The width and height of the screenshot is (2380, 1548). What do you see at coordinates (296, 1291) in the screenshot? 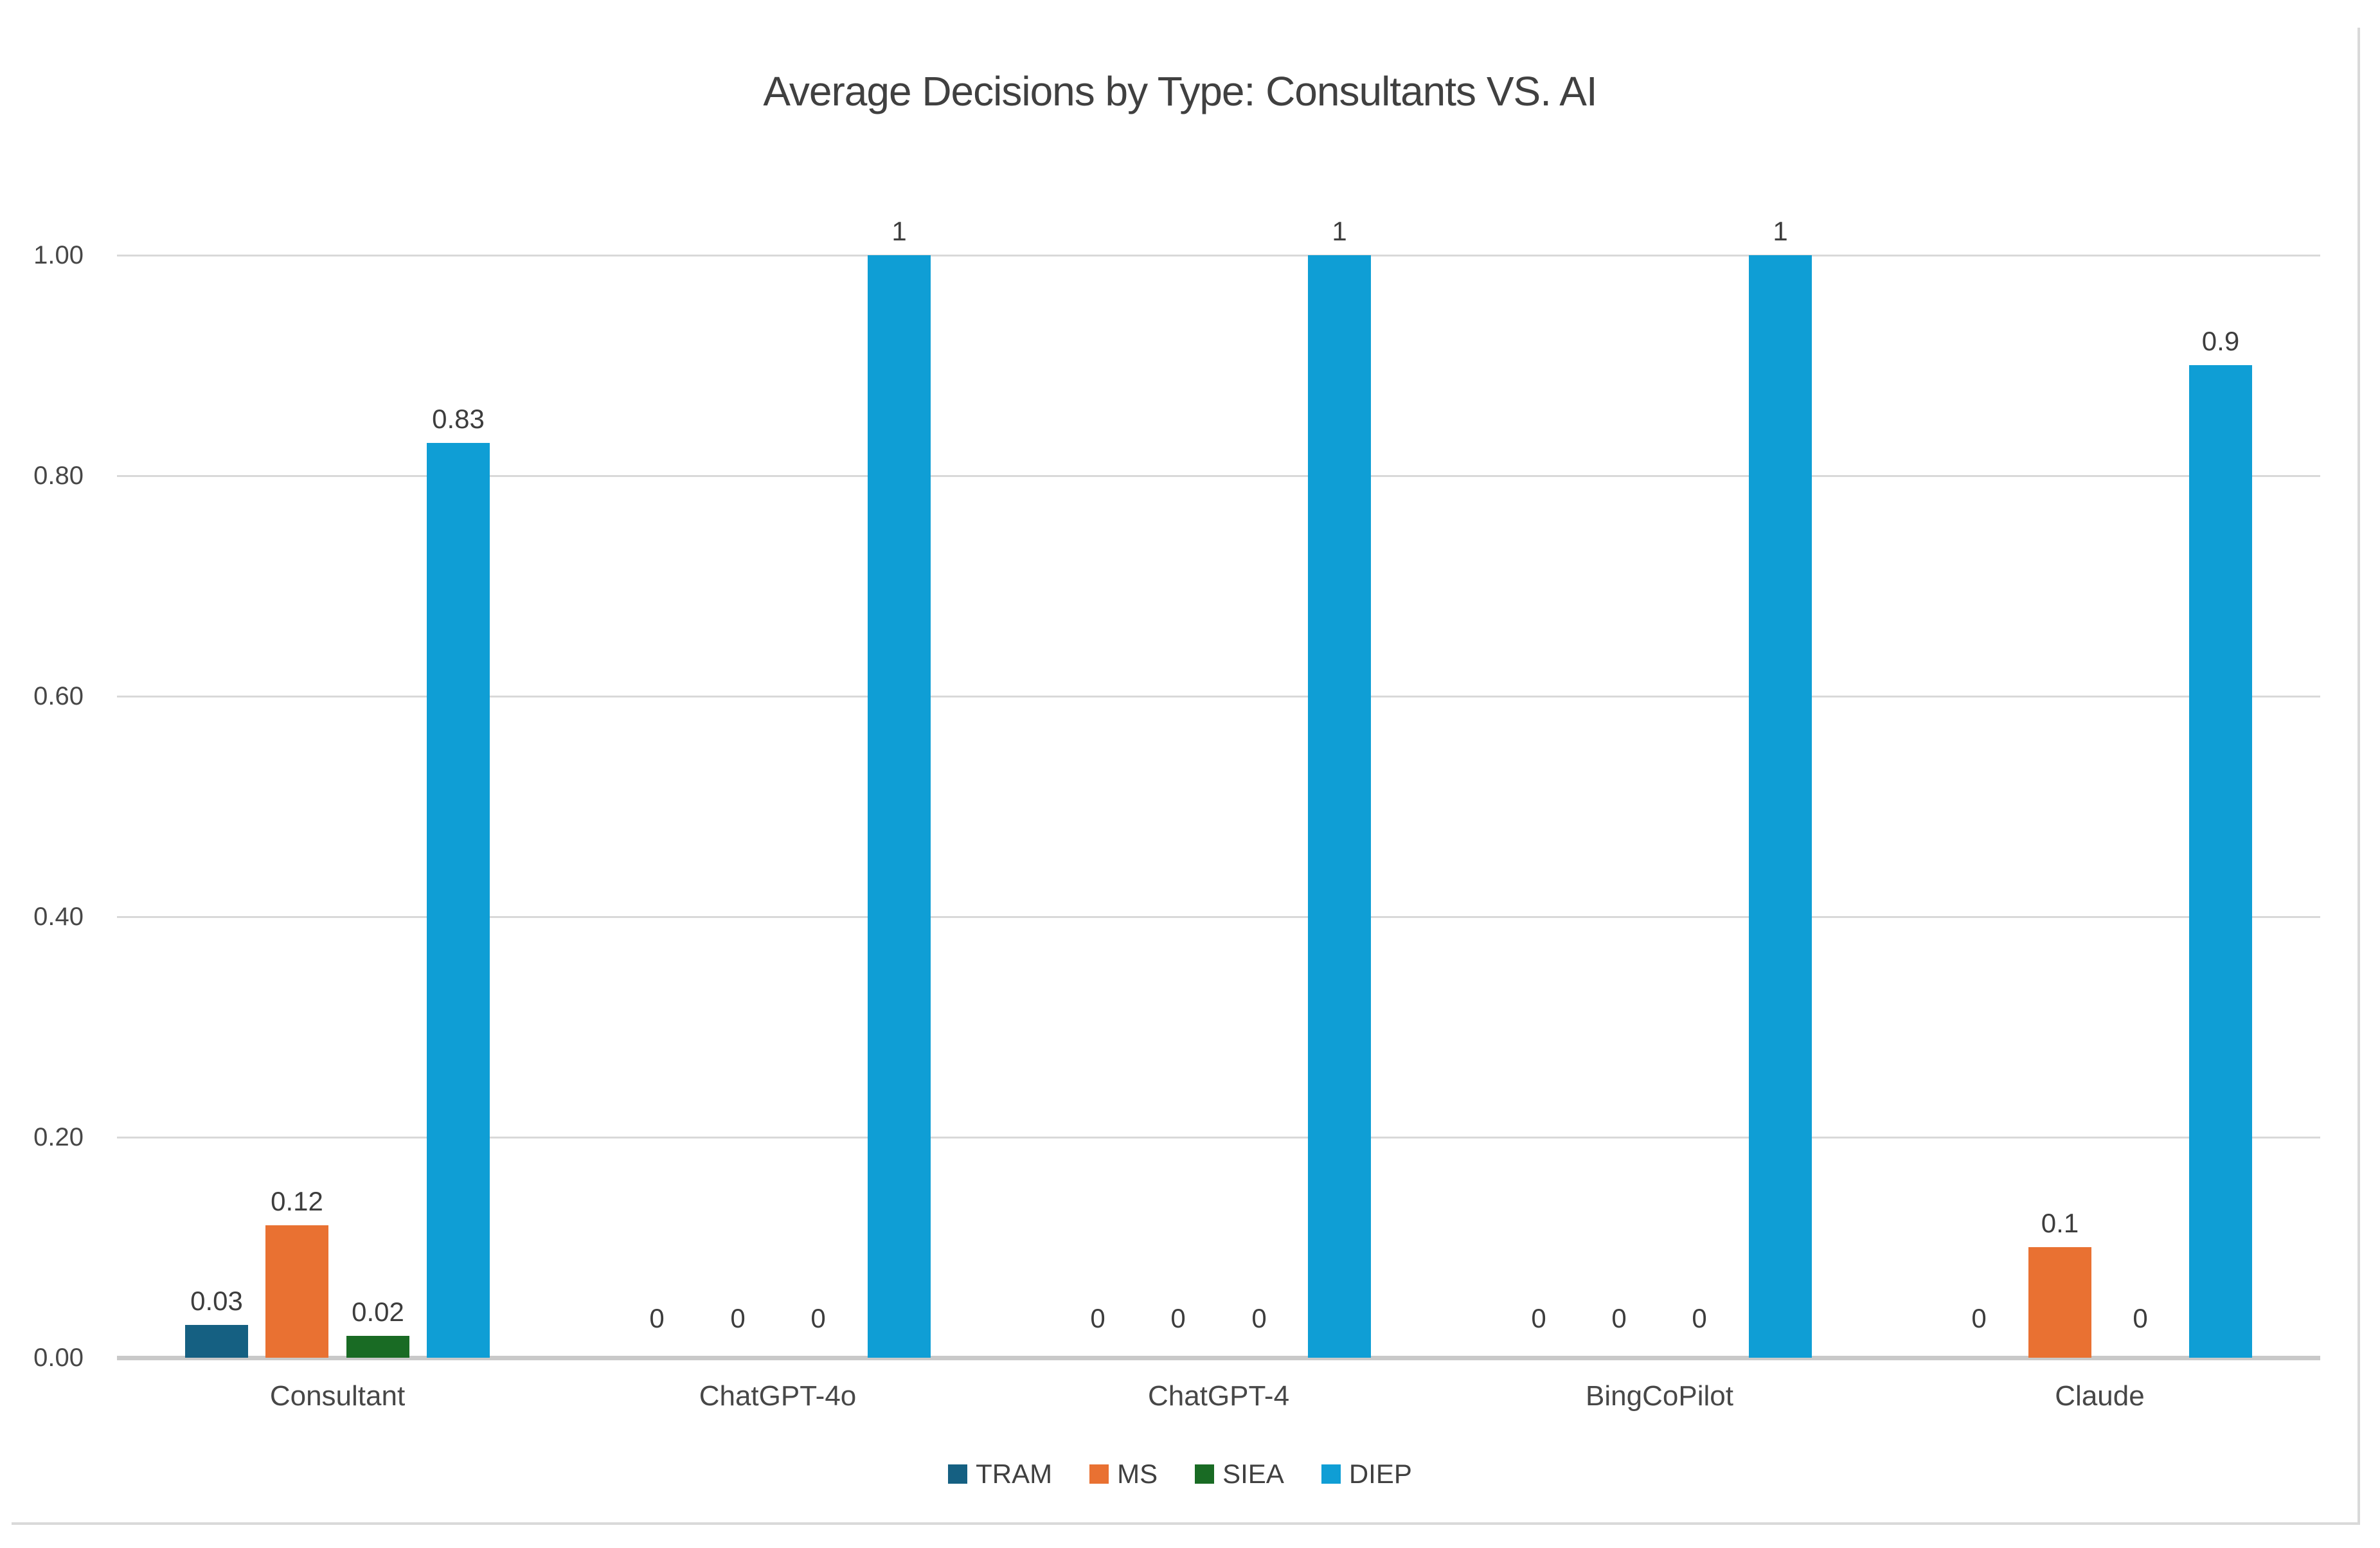
I see `bar-MS-Consultant` at bounding box center [296, 1291].